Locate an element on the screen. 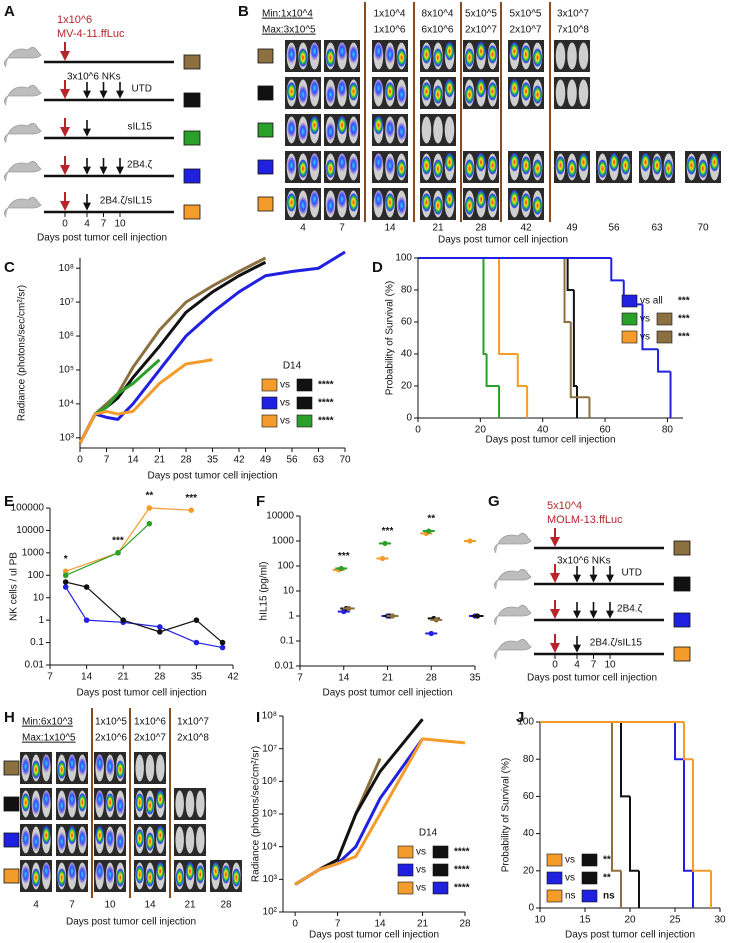 The height and width of the screenshot is (943, 730). scale-label: 2x10^7 is located at coordinates (150, 738).